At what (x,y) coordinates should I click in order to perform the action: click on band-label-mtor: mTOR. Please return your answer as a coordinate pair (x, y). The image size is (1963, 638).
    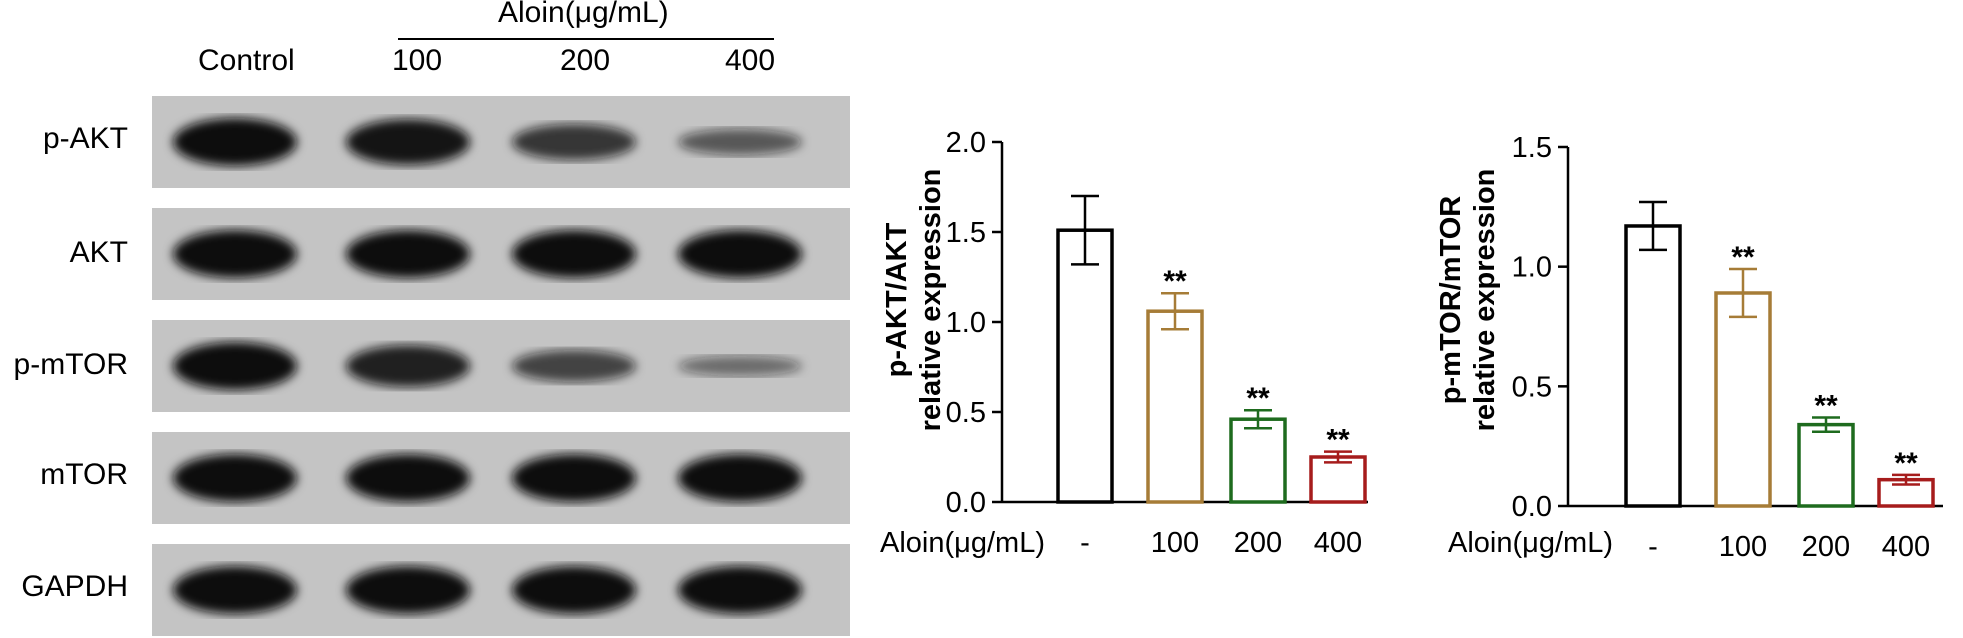
    Looking at the image, I should click on (84, 474).